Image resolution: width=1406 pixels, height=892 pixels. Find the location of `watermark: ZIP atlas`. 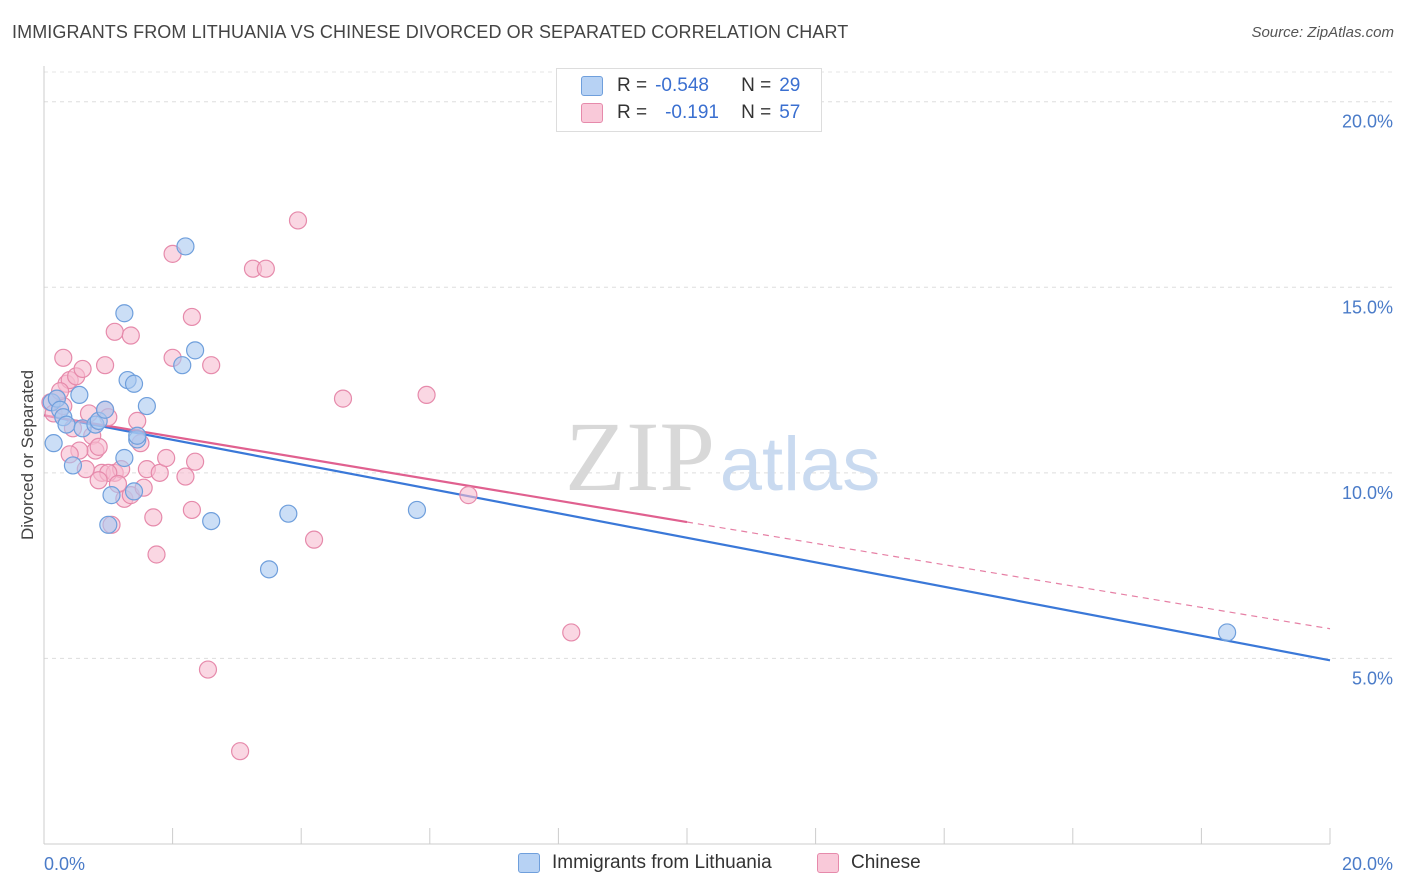

watermark: ZIP atlas is located at coordinates (722, 456).